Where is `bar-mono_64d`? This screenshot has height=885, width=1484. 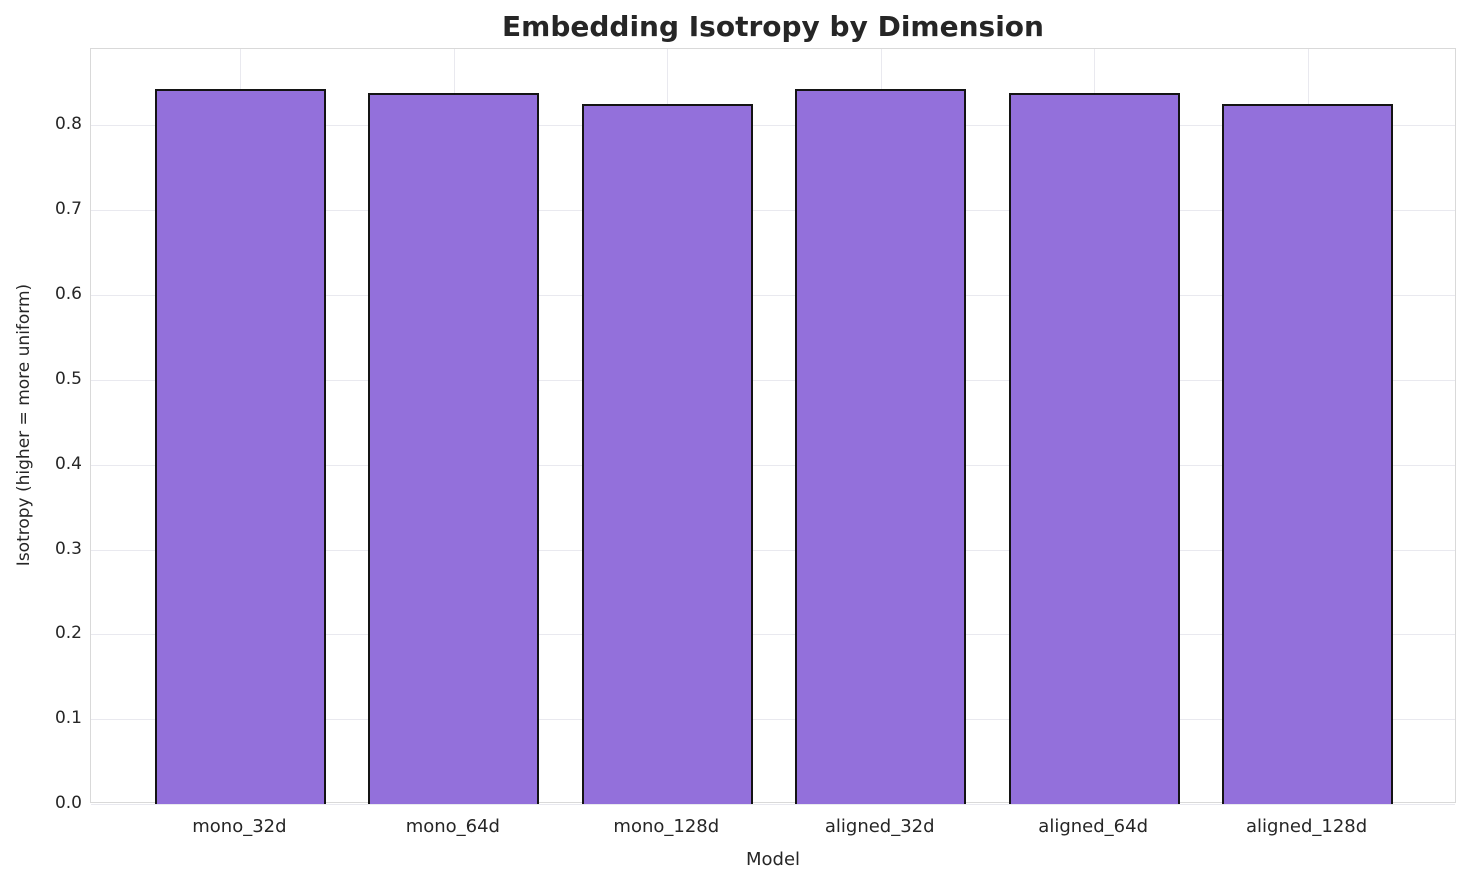 bar-mono_64d is located at coordinates (454, 448).